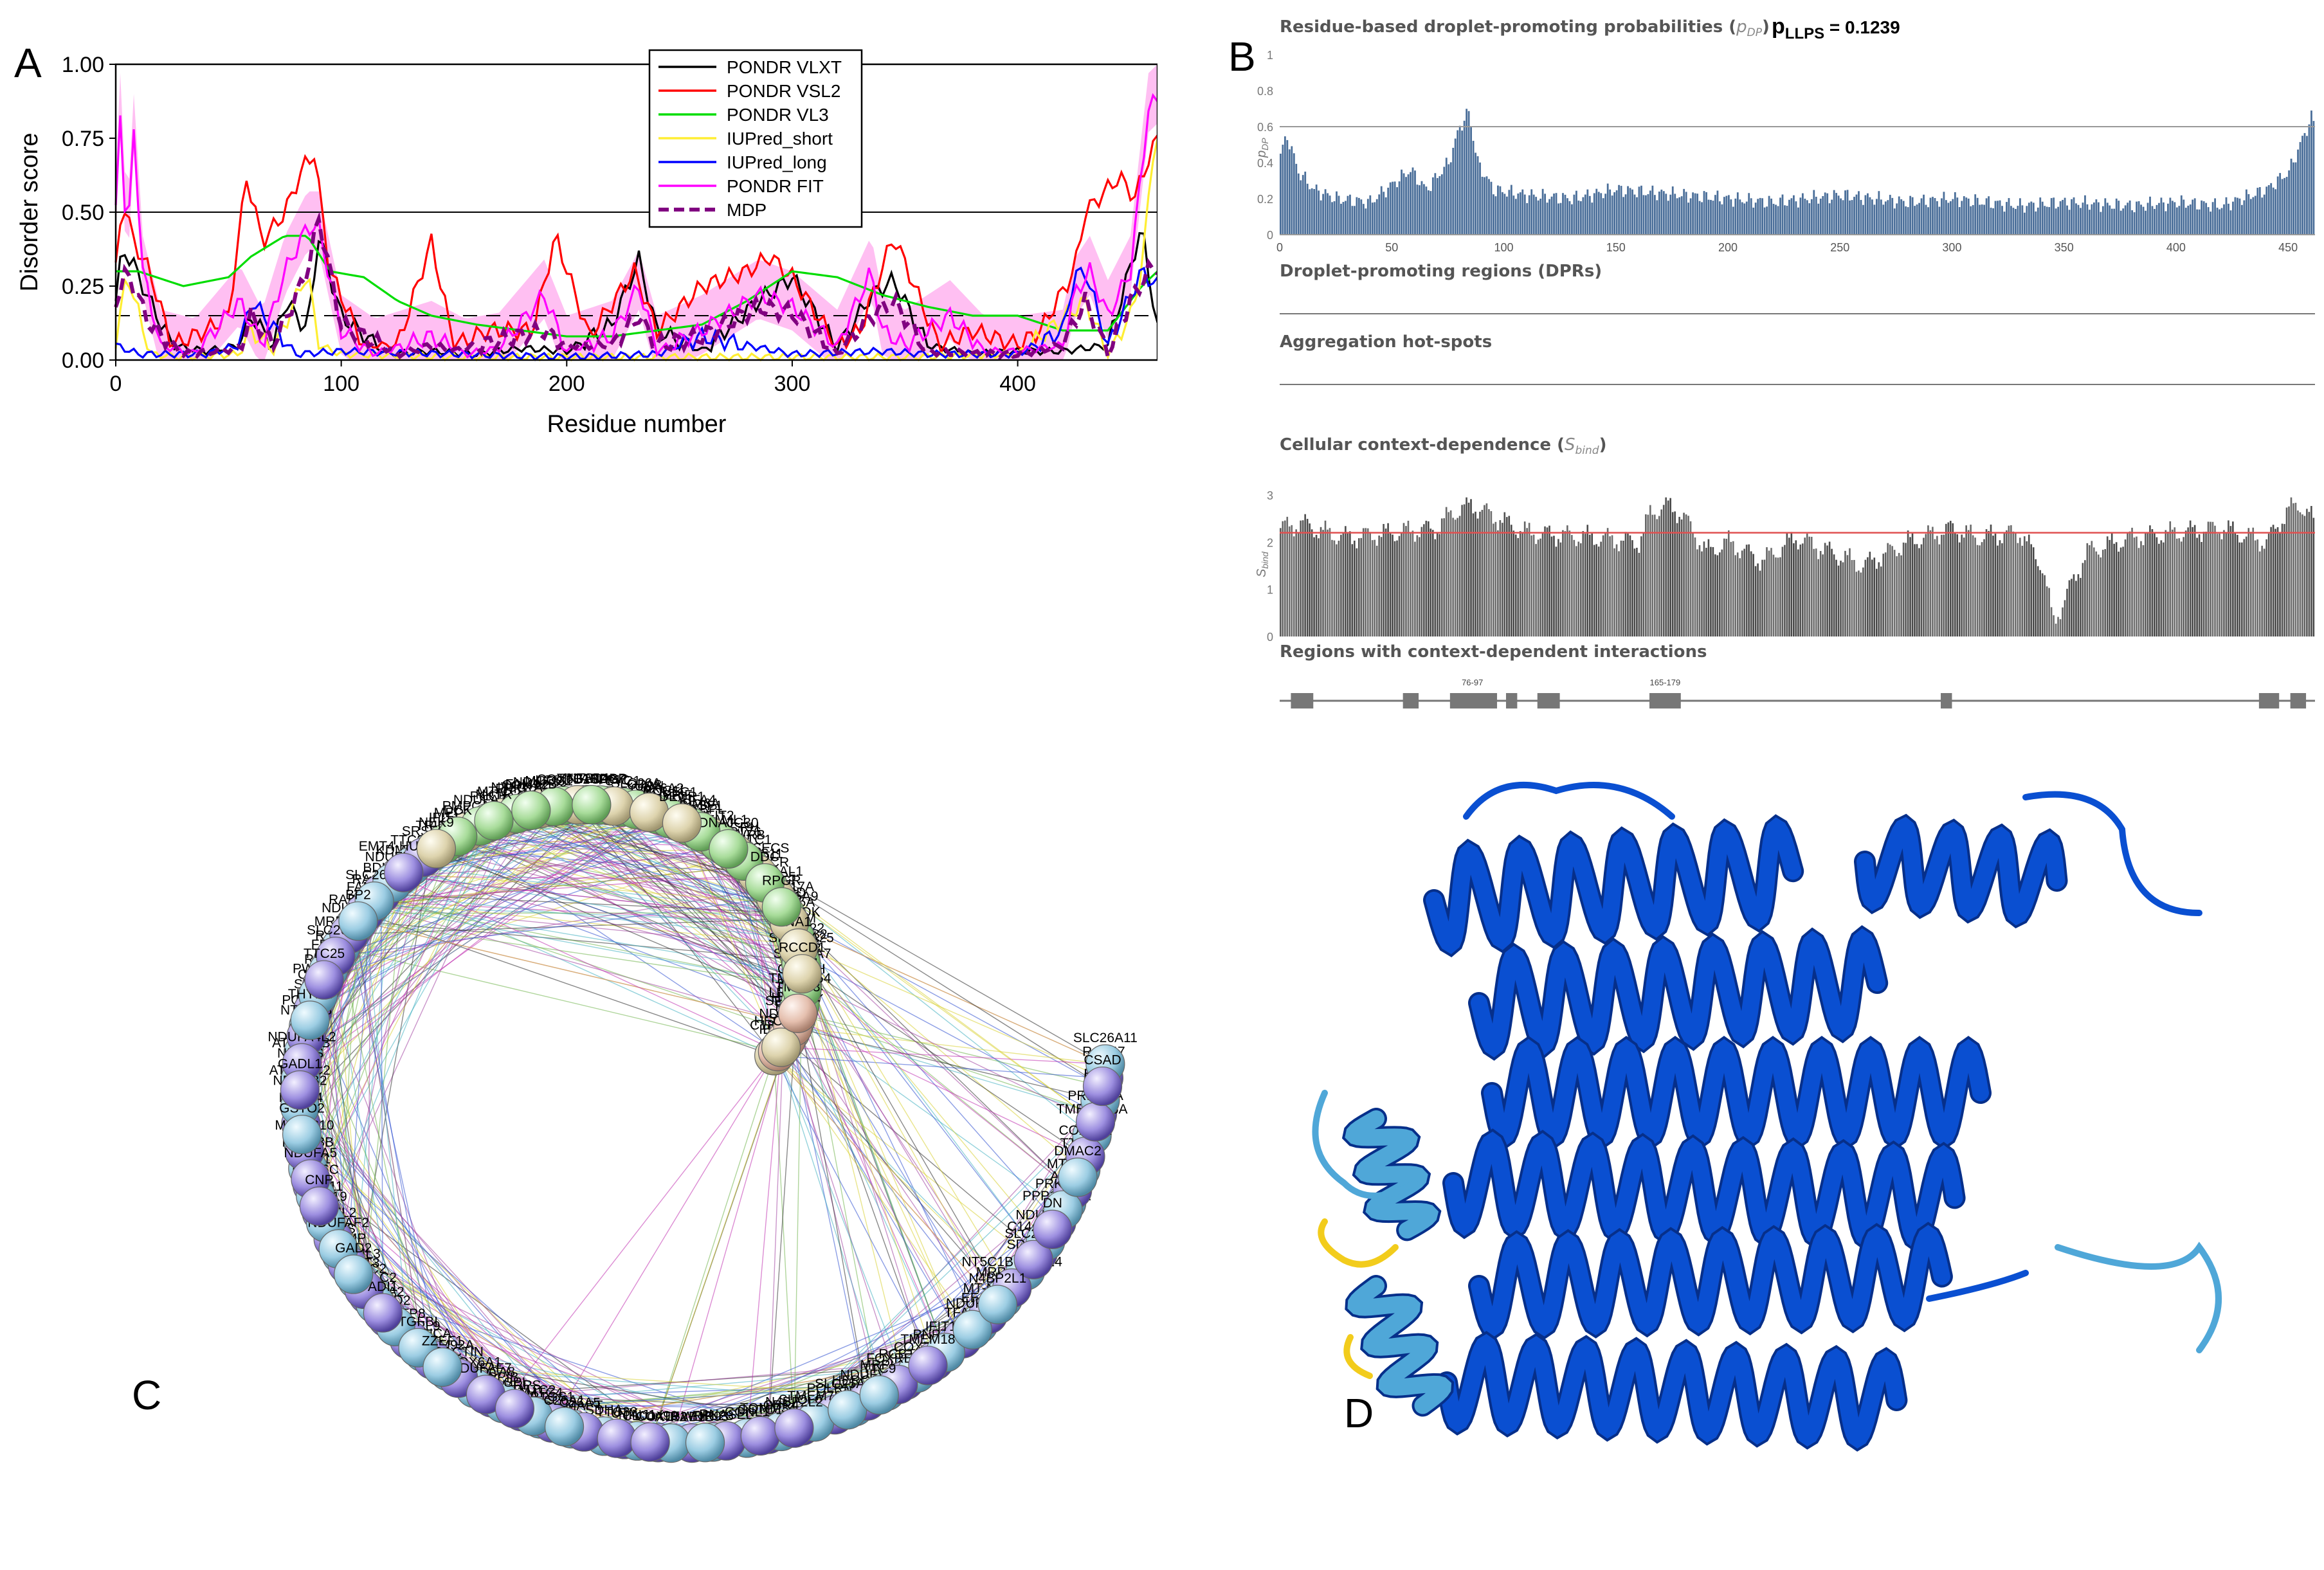 This screenshot has width=2324, height=1570. Describe the element at coordinates (531, 784) in the screenshot. I see `node-label: FAM92B` at that location.